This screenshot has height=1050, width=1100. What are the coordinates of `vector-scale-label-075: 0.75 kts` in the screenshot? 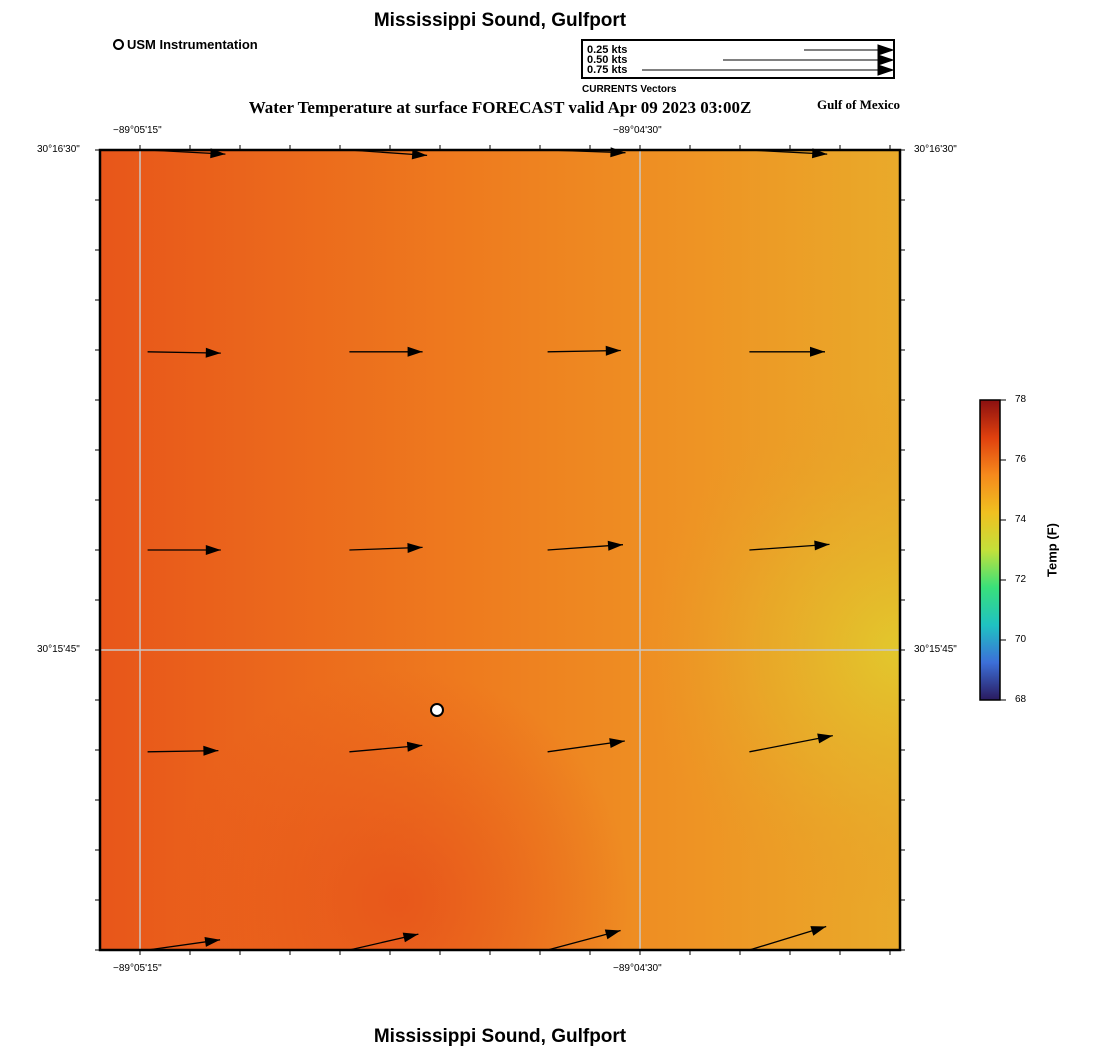 It's located at (607, 70).